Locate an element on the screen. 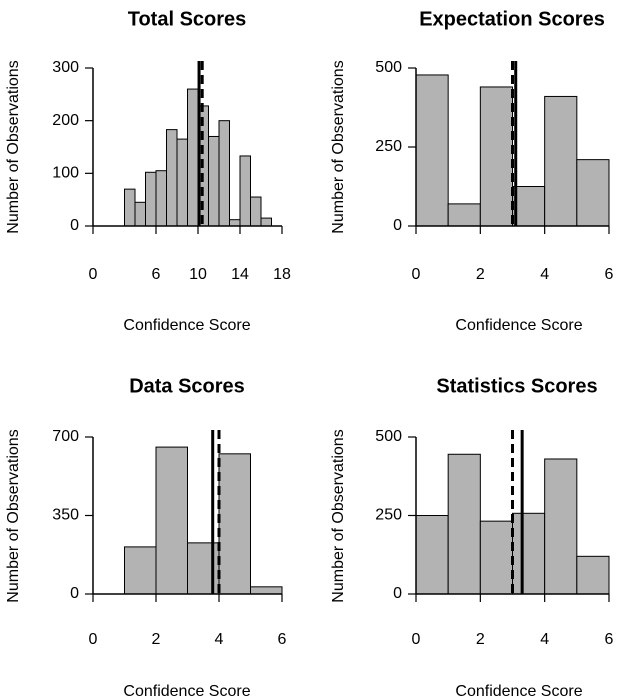 This screenshot has width=634, height=696. y-tick-label: 700 is located at coordinates (65, 436).